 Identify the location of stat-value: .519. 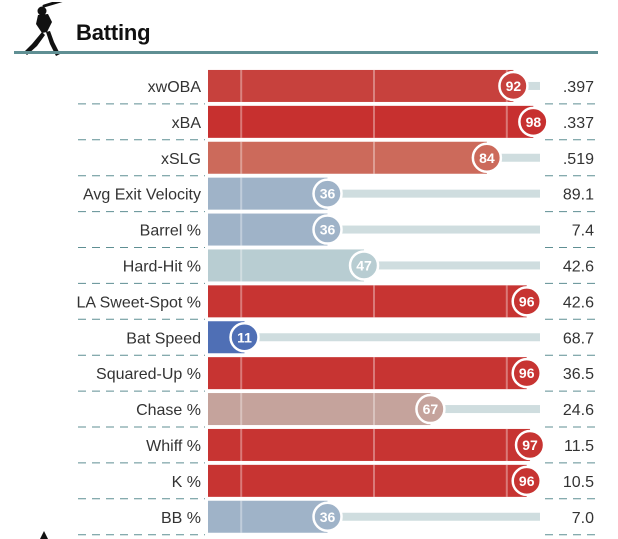
(578, 159).